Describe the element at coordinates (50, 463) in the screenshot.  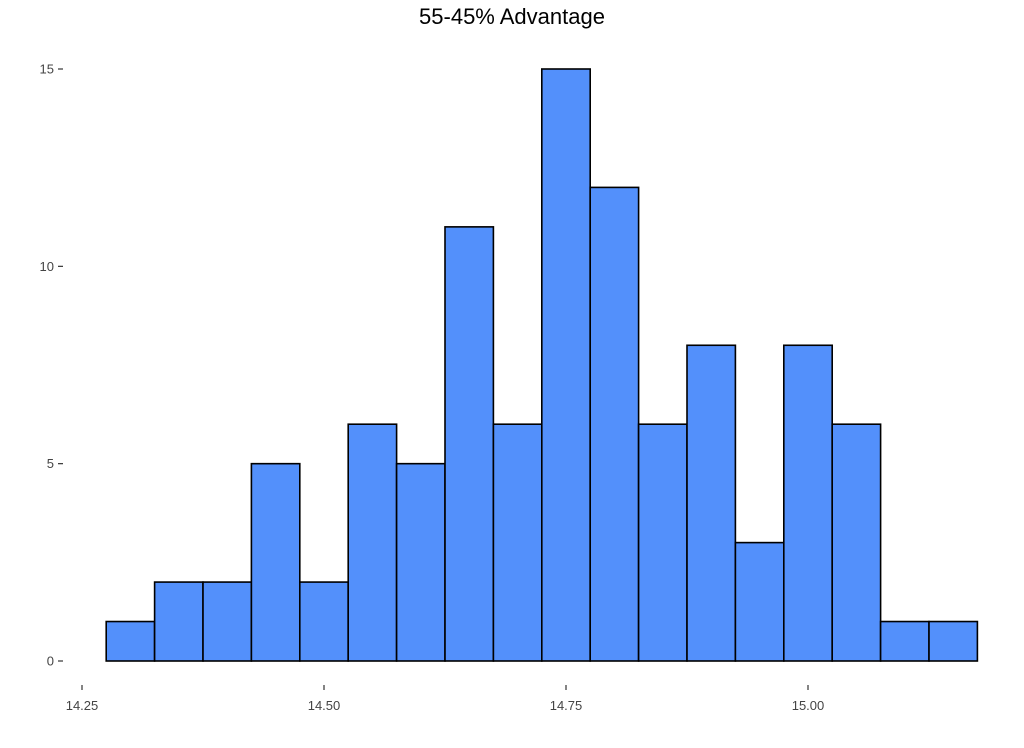
I see `y-tick-label-5: 5` at that location.